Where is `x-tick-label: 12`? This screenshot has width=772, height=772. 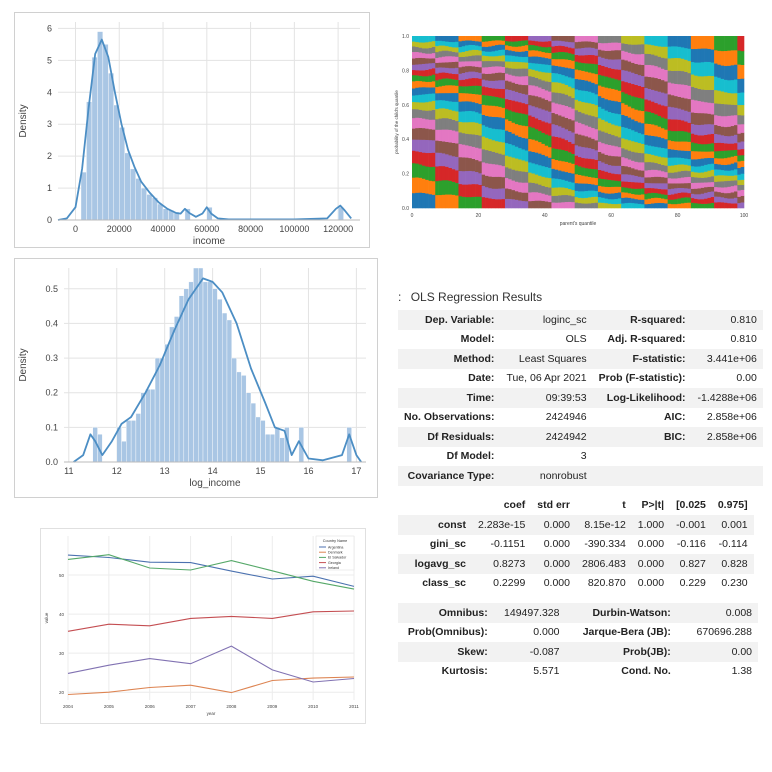 x-tick-label: 12 is located at coordinates (117, 471).